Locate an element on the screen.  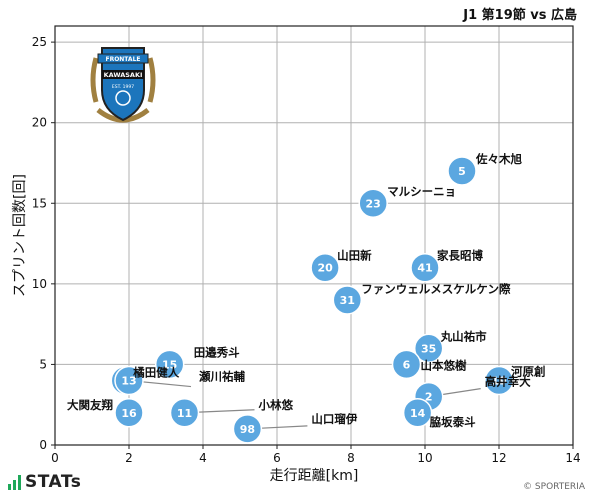
player-number: 5 is located at coordinates (462, 171).